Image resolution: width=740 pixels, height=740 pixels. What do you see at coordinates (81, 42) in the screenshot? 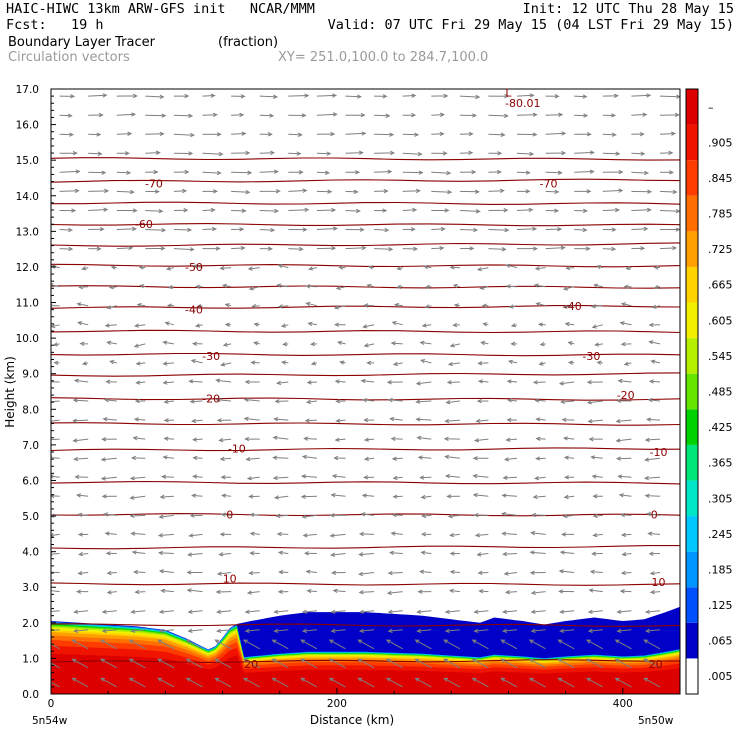
I see `field-name: Boundary Layer Tracer` at bounding box center [81, 42].